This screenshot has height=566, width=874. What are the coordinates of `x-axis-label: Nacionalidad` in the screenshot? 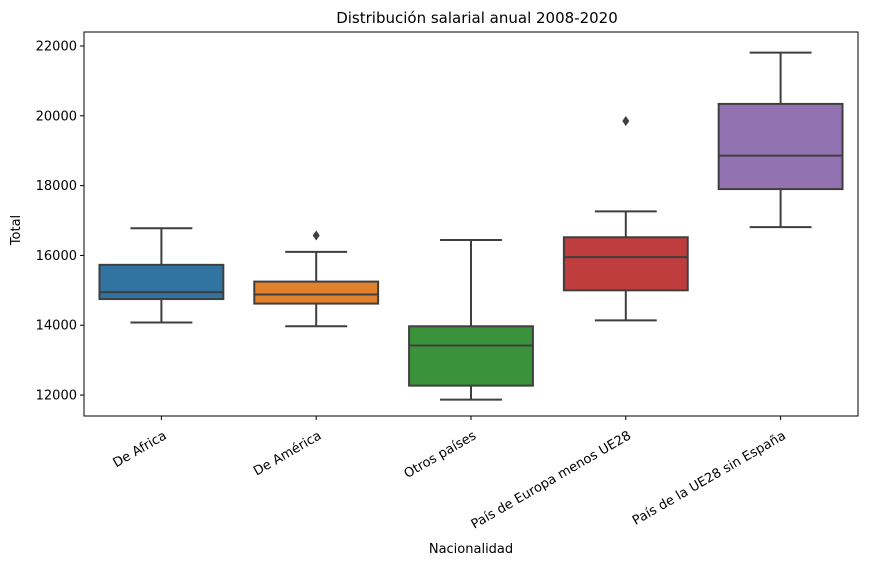 It's located at (471, 549).